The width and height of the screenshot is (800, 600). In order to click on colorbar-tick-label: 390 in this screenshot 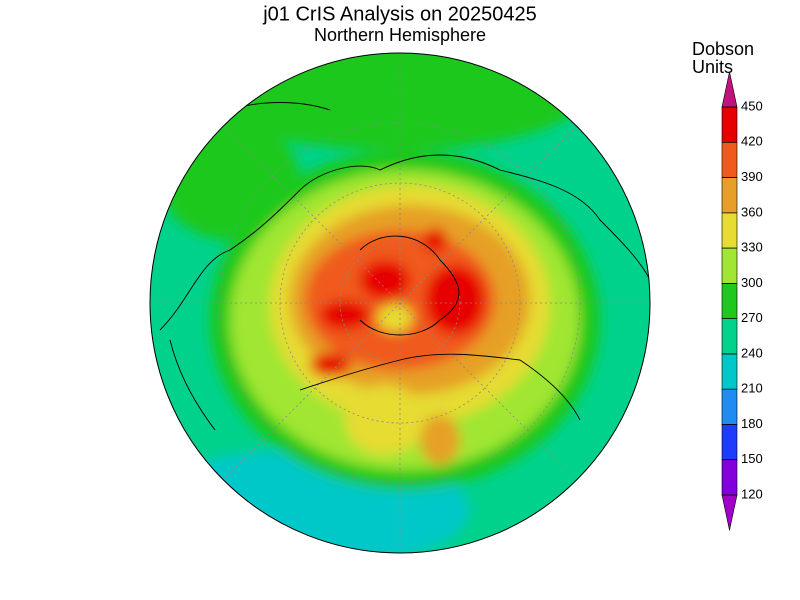, I will do `click(752, 176)`.